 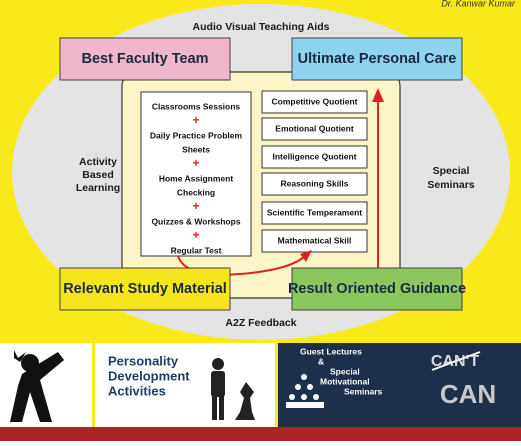 I want to click on step: Sheets, so click(x=196, y=149).